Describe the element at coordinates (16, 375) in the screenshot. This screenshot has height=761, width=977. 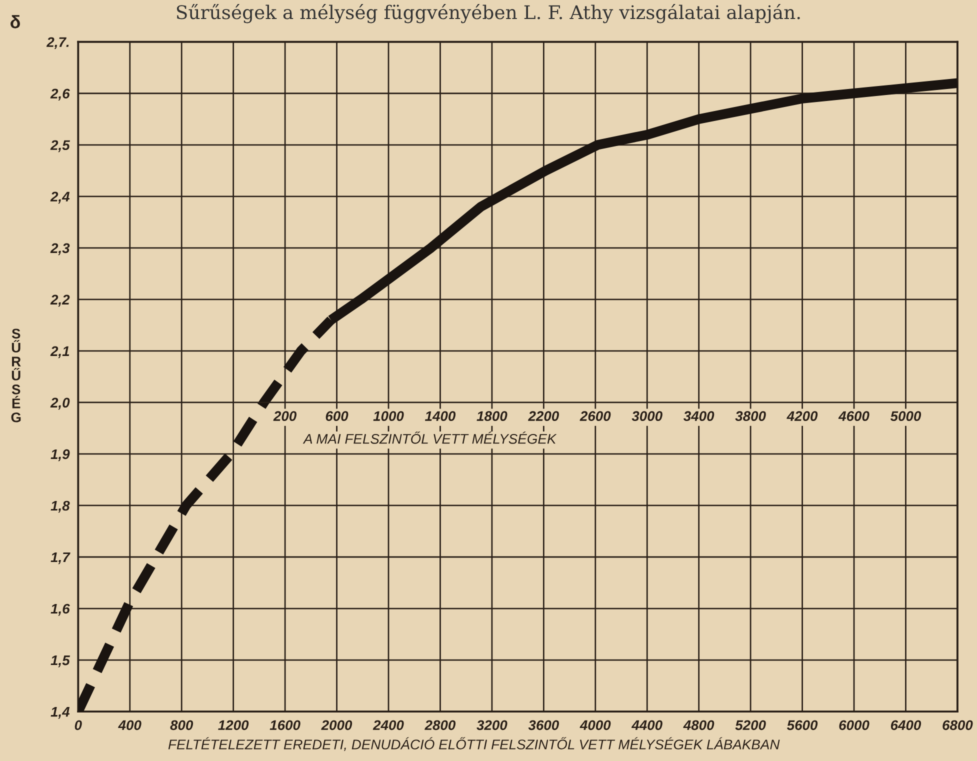
I see `y-axis-title: SŰRŰSÉG` at that location.